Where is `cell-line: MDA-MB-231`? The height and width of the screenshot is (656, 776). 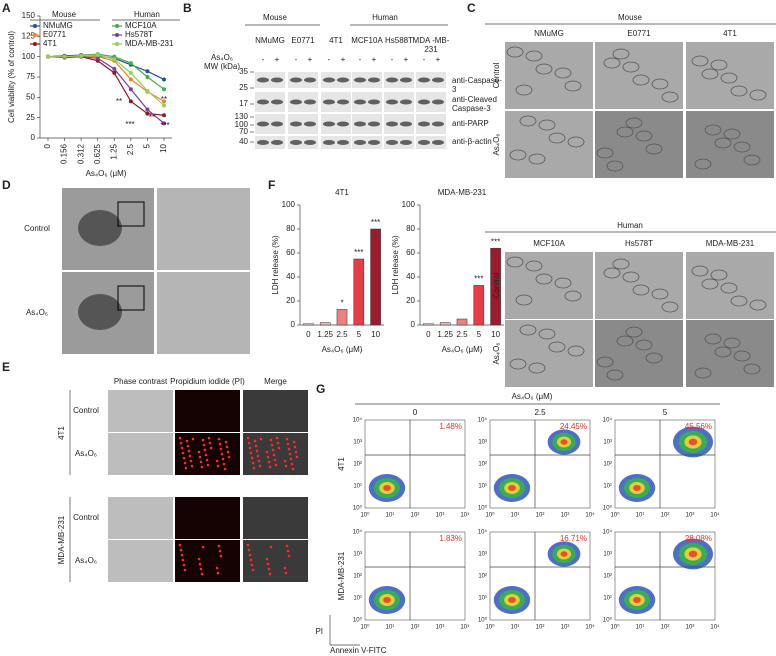 cell-line: MDA-MB-231 is located at coordinates (730, 243).